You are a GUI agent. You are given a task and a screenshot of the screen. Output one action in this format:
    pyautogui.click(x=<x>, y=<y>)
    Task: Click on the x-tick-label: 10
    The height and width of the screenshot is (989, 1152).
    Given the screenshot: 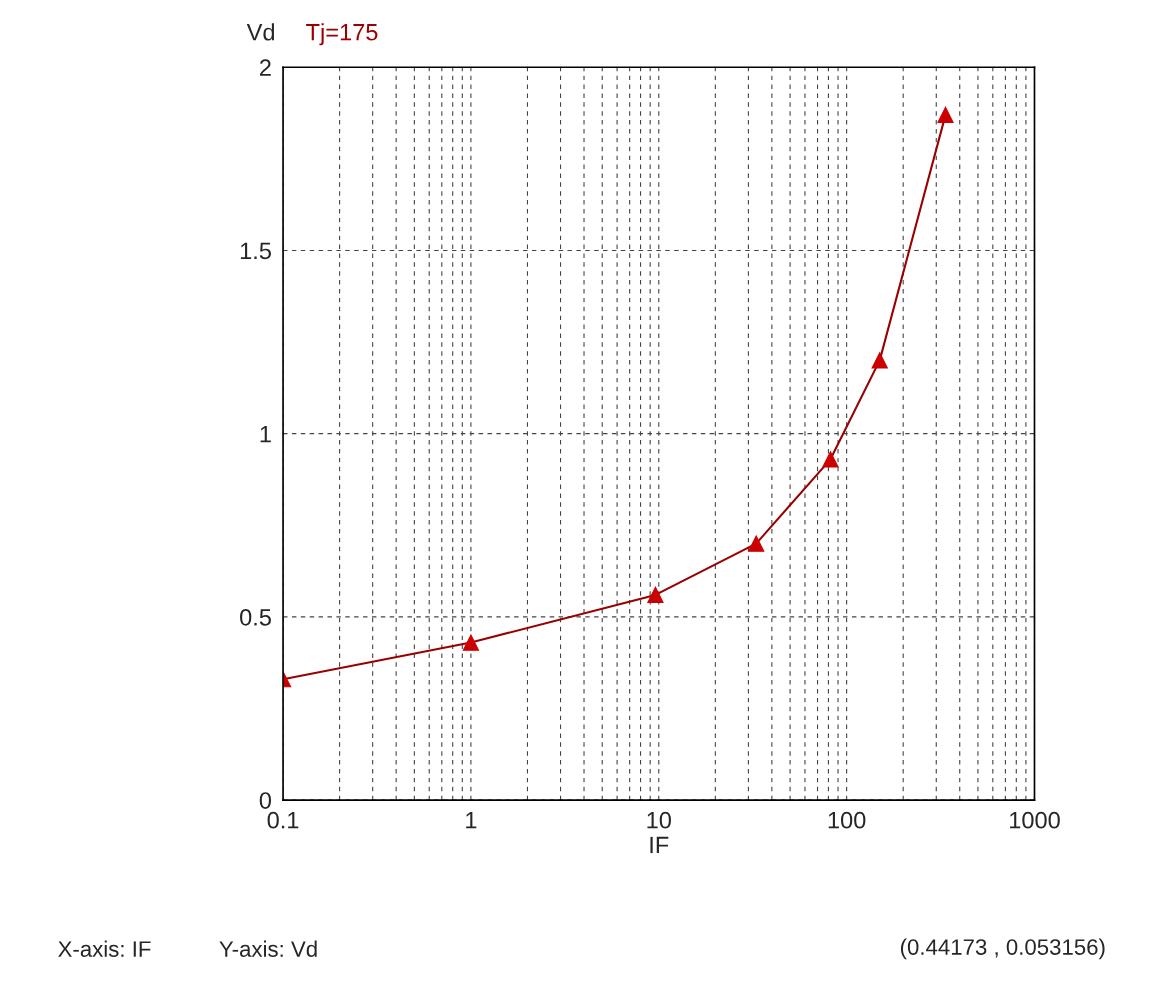 What is the action you would take?
    pyautogui.click(x=659, y=820)
    